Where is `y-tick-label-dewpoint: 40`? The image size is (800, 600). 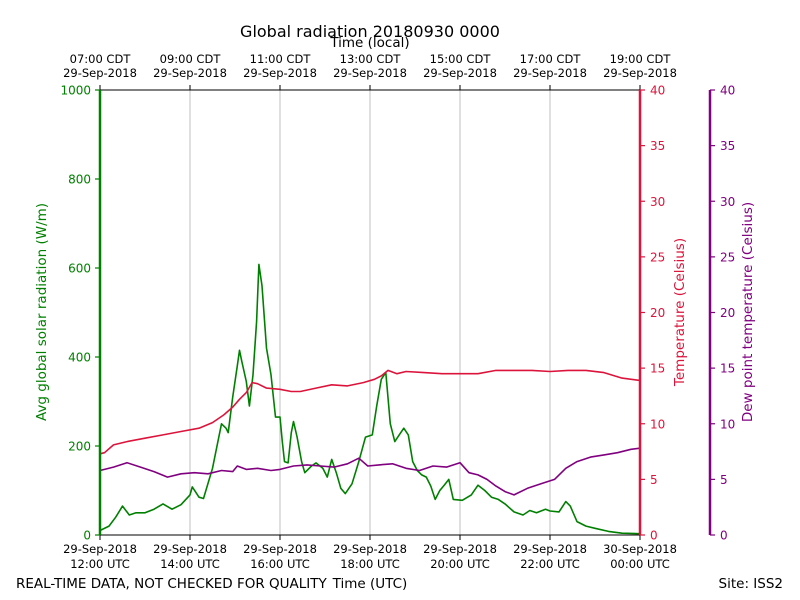 y-tick-label-dewpoint: 40 is located at coordinates (727, 91).